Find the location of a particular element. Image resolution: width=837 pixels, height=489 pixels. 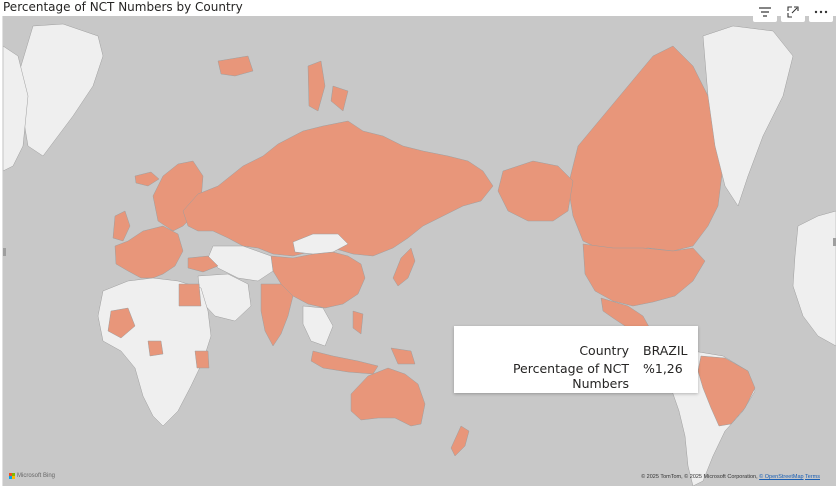

country-canada-west is located at coordinates (16, 108).